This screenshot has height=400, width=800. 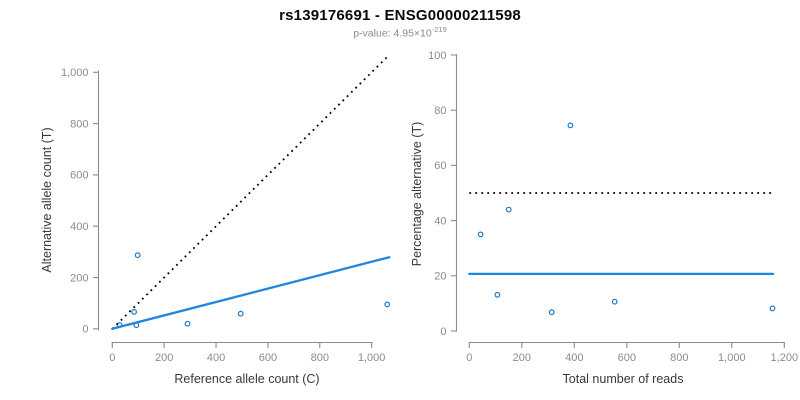 I want to click on y-tick-label: 400, so click(x=79, y=227).